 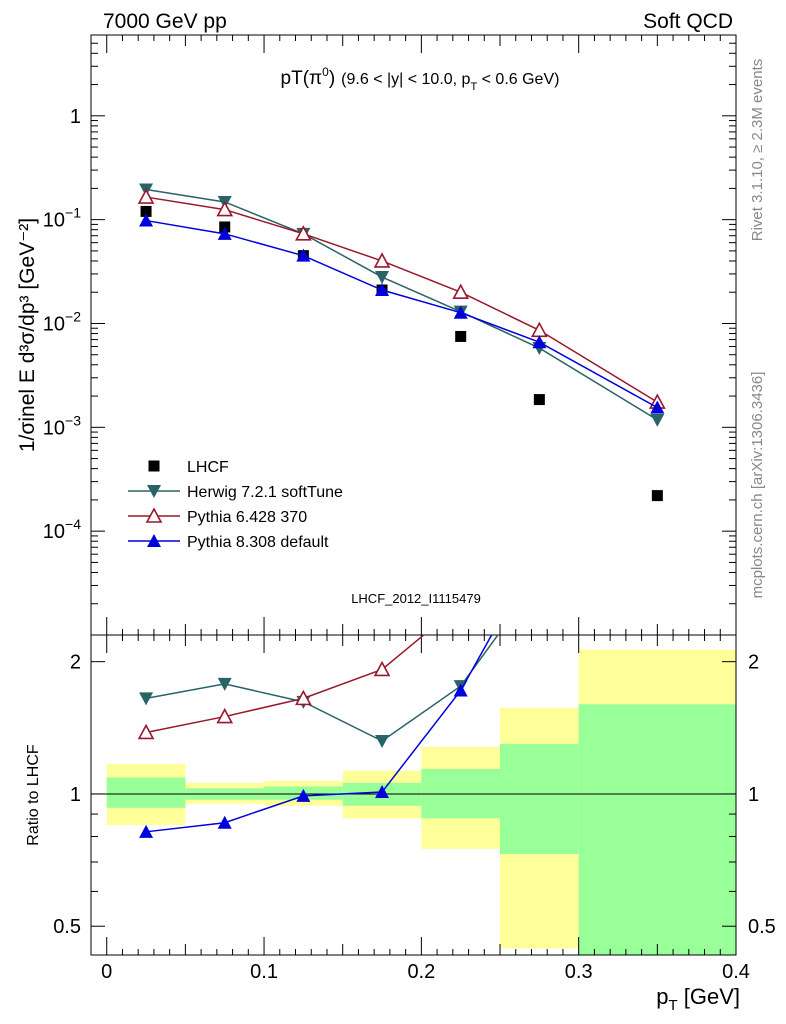 I want to click on upper-y-tick-label-2: 10⁻², so click(x=62, y=321).